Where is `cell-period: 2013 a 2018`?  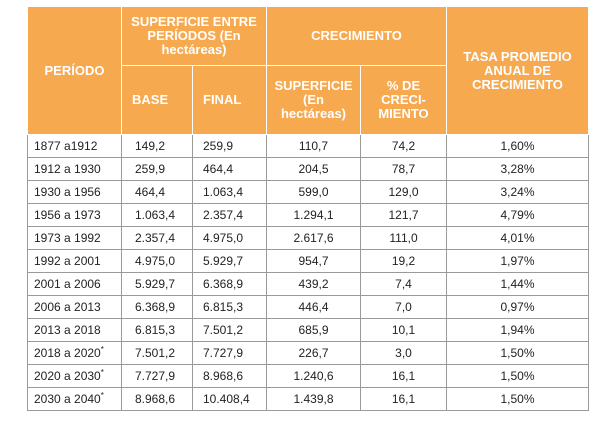 cell-period: 2013 a 2018 is located at coordinates (74, 330).